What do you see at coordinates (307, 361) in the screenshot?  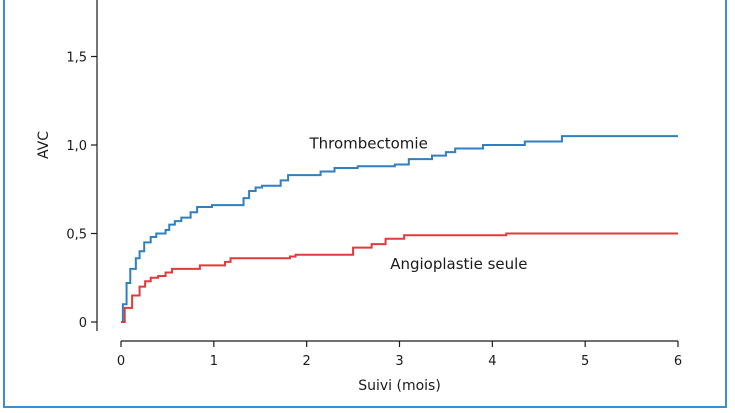 I see `x-tick-label: 2` at bounding box center [307, 361].